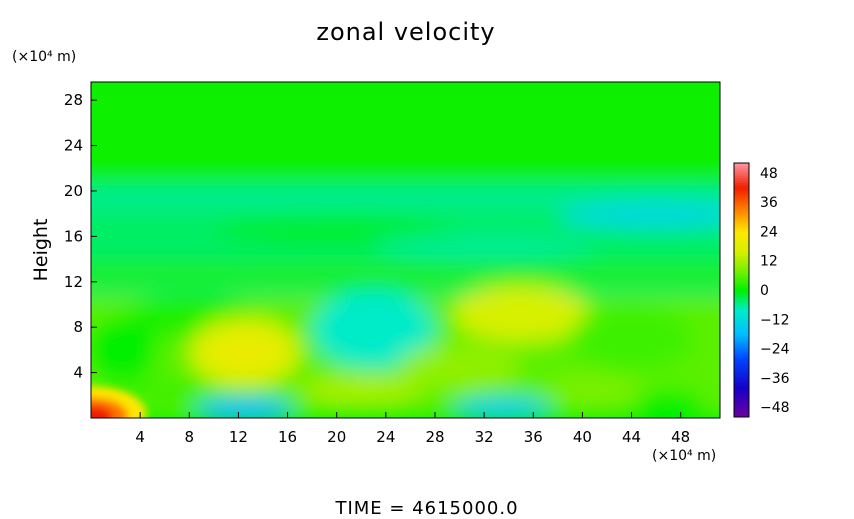  What do you see at coordinates (684, 456) in the screenshot?
I see `x-axis-unit: (×10⁴ m)` at bounding box center [684, 456].